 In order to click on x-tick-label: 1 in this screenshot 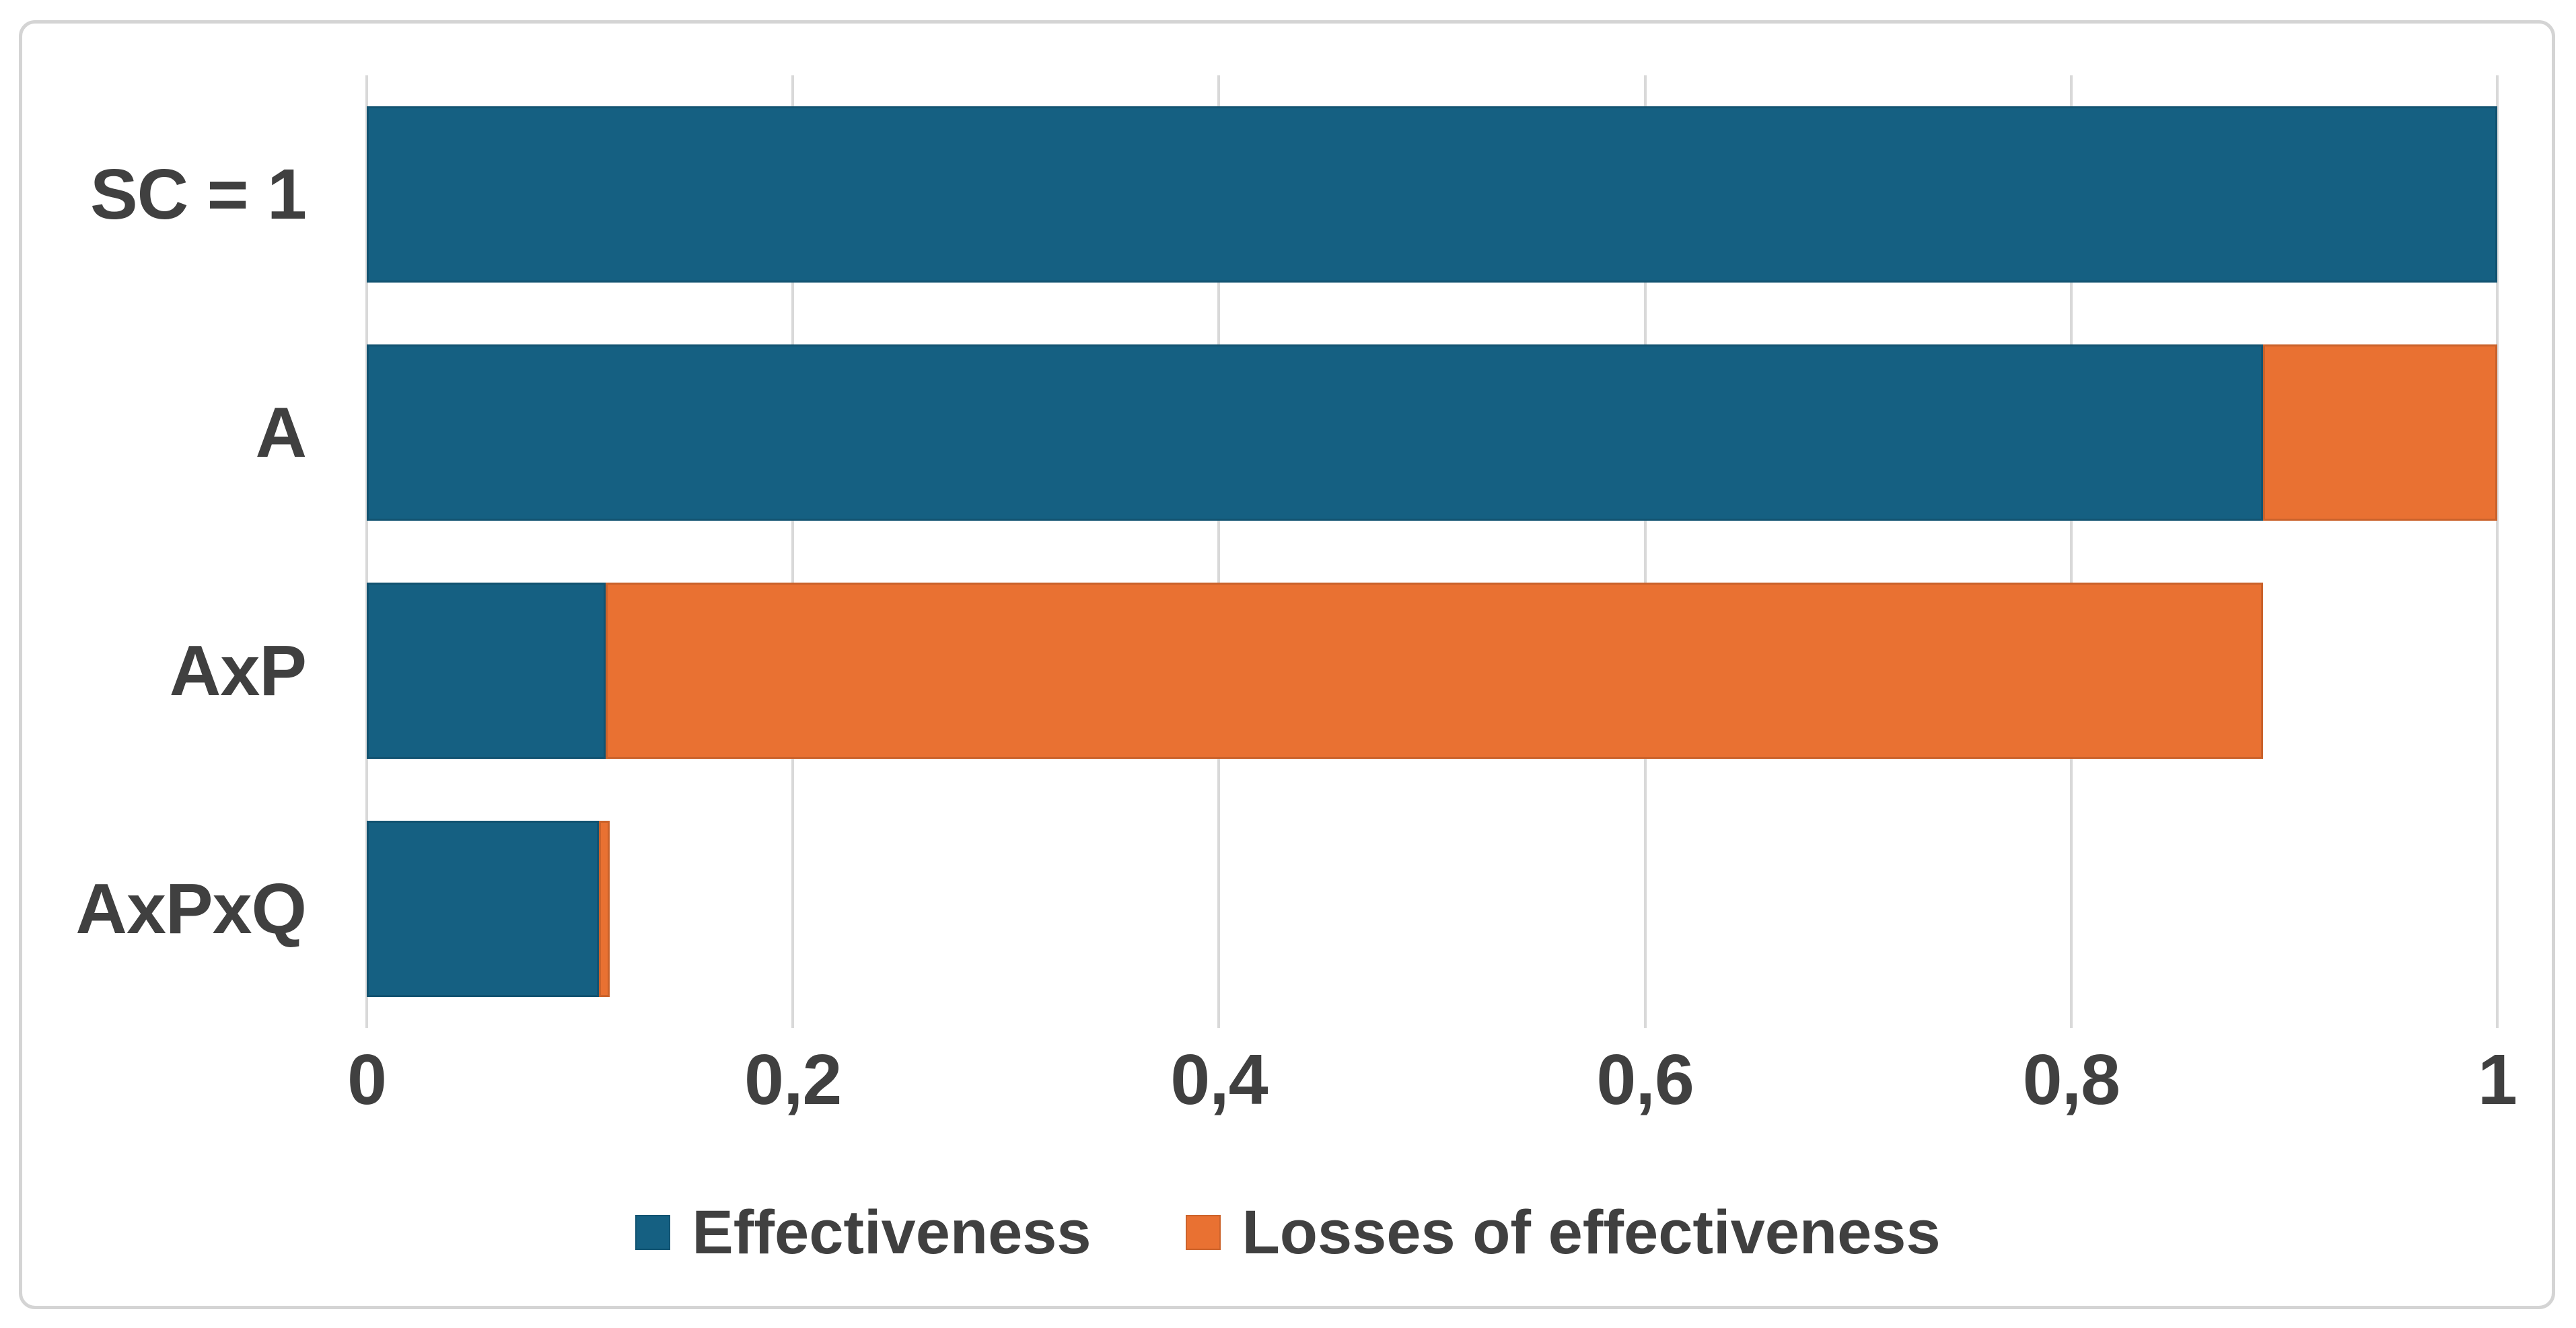, I will do `click(2497, 1079)`.